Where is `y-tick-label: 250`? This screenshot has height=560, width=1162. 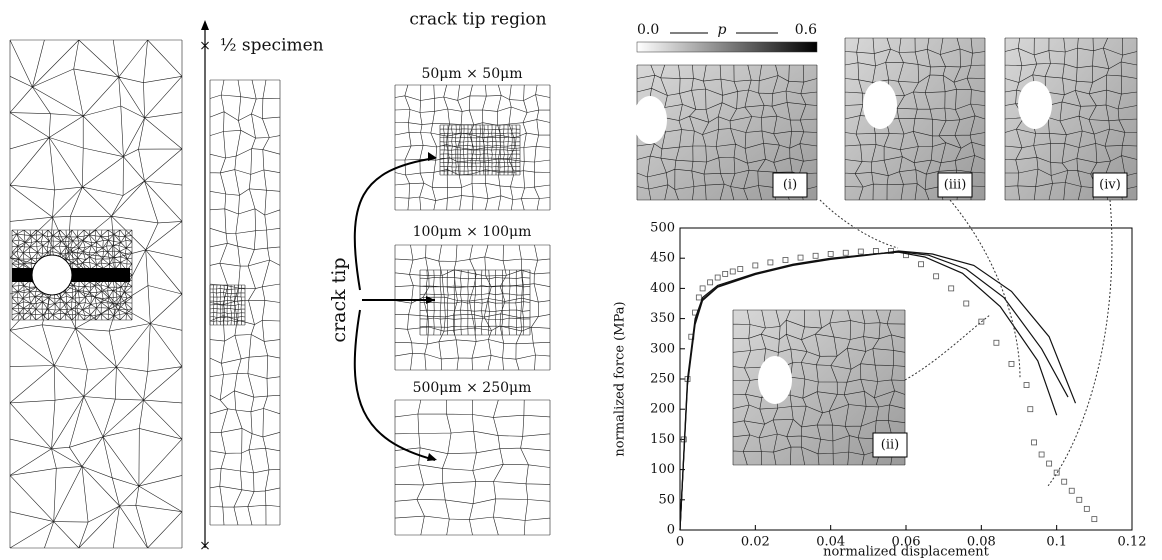 y-tick-label: 250 is located at coordinates (662, 379).